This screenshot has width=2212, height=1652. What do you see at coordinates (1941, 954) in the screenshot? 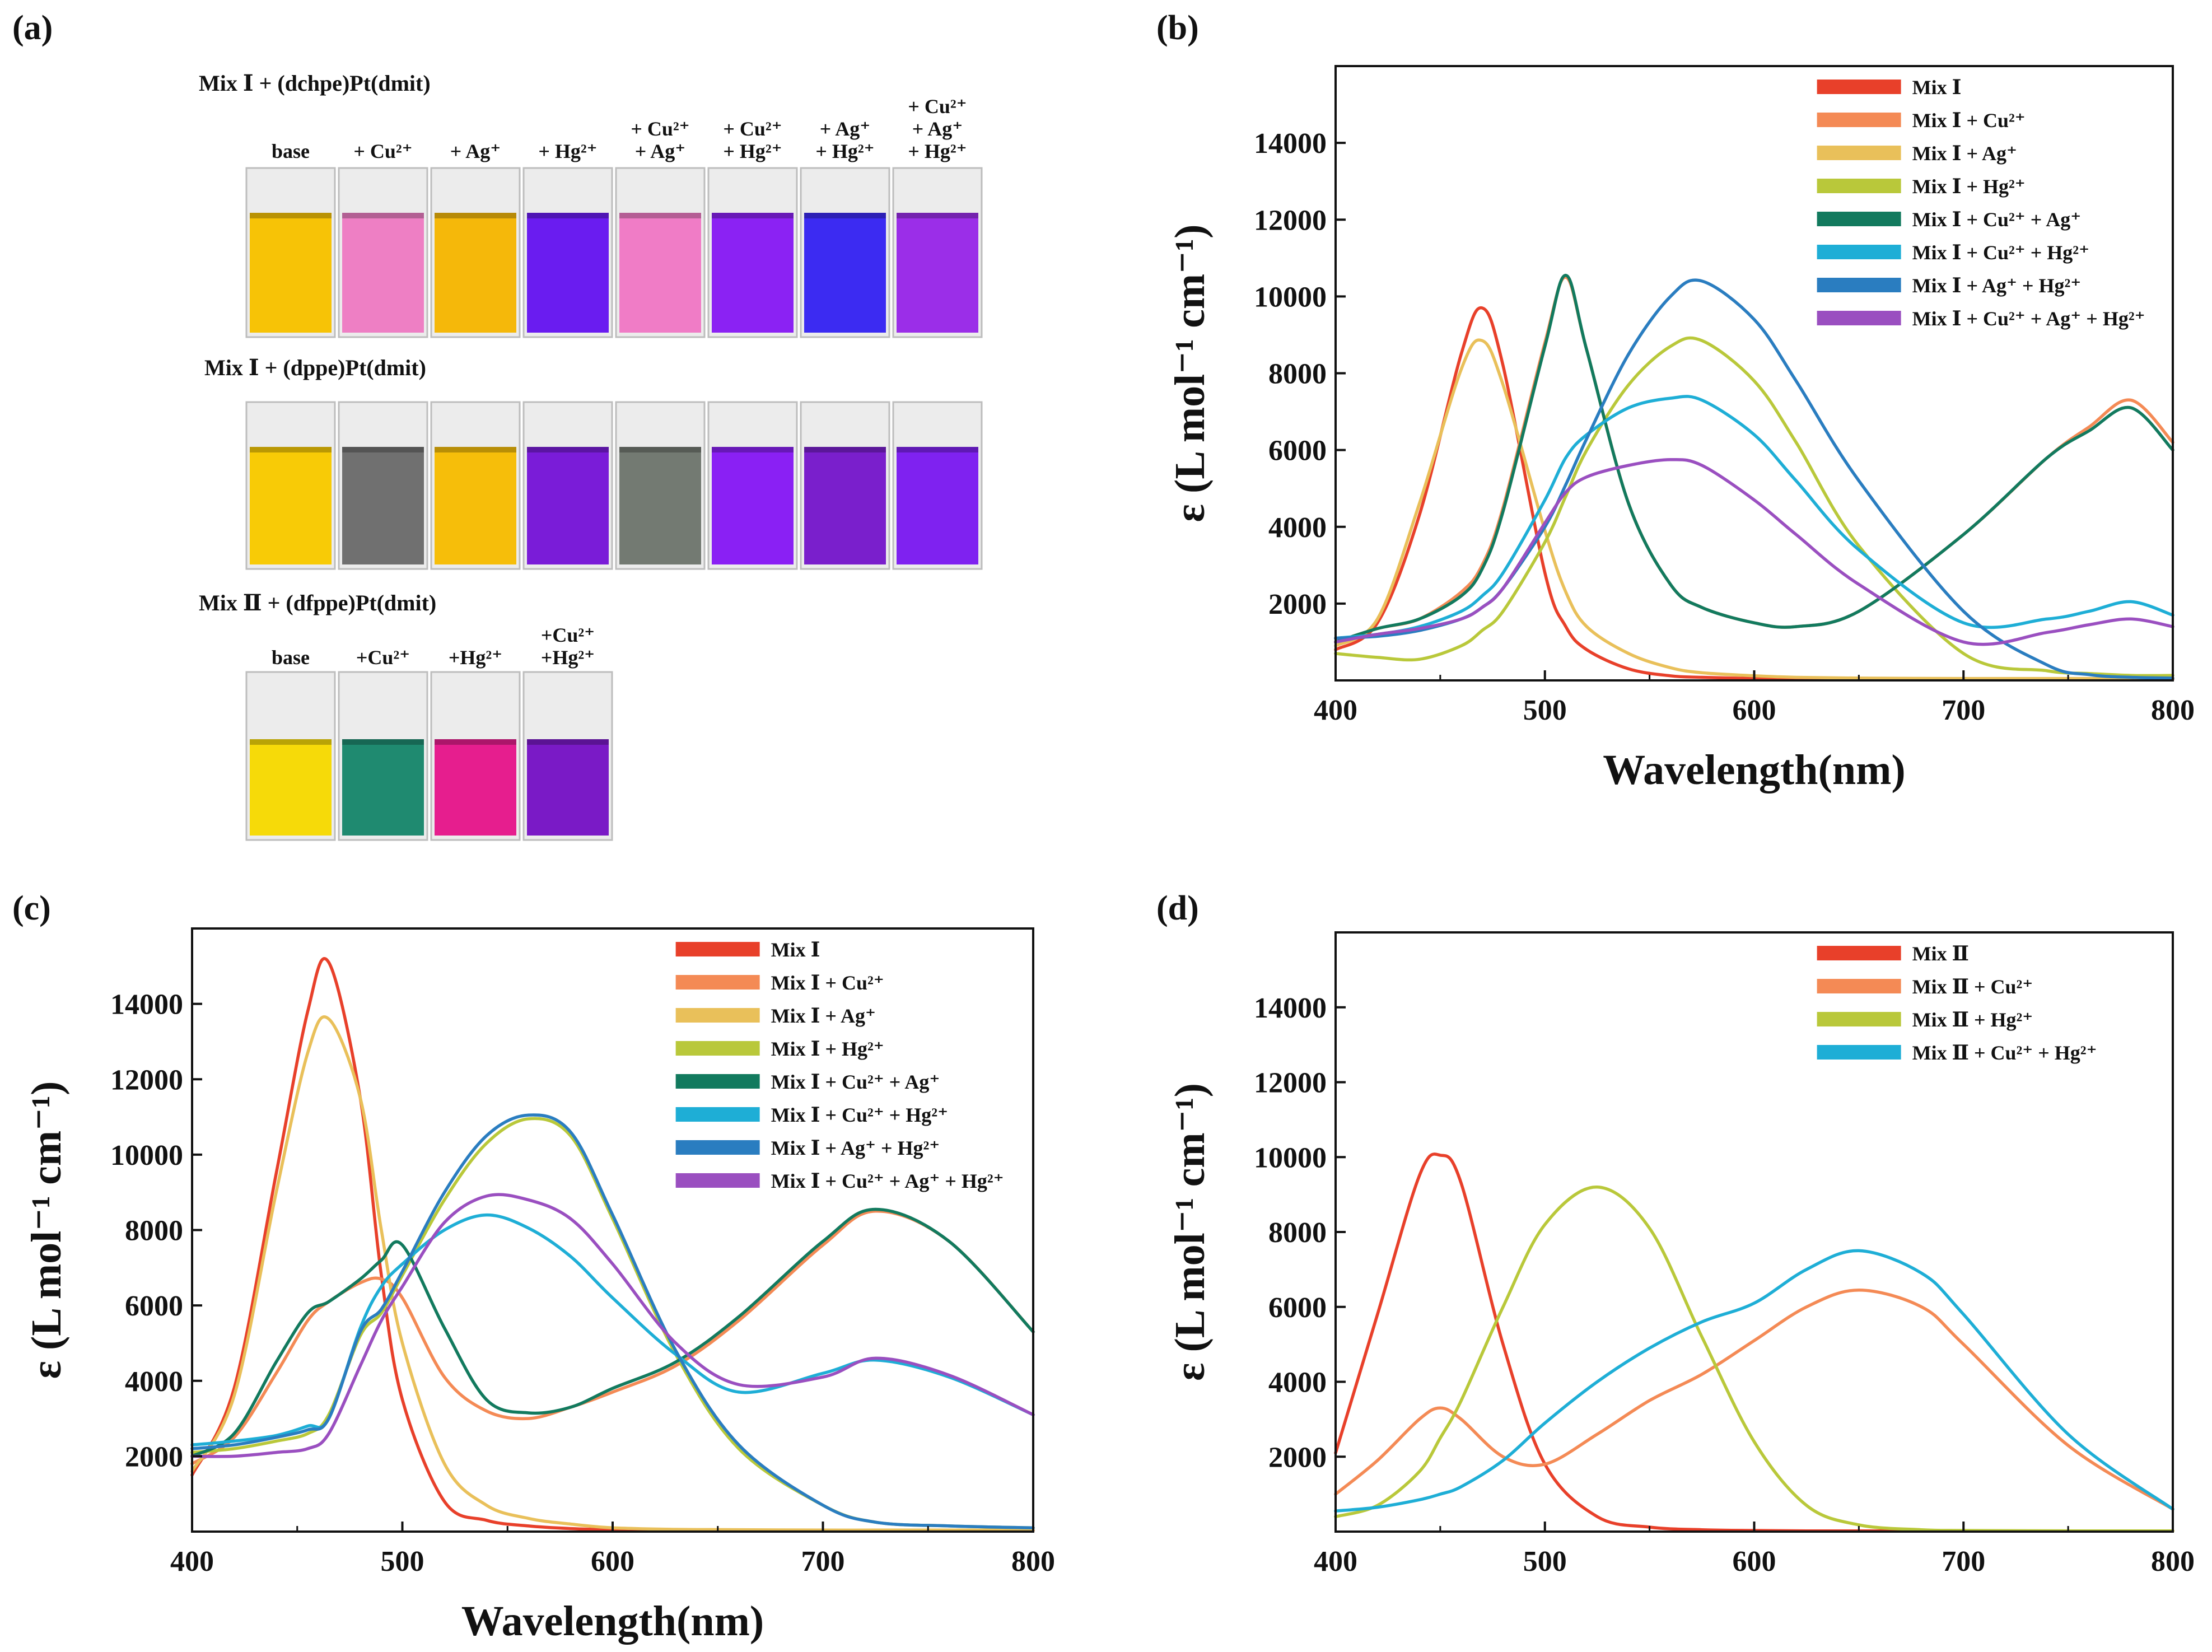
I see `legend-label: Mix Ⅱ` at bounding box center [1941, 954].